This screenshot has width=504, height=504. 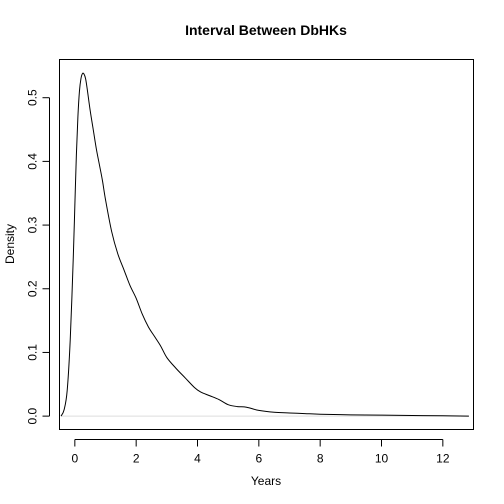 I want to click on y-tick-label: 0.2, so click(x=33, y=288).